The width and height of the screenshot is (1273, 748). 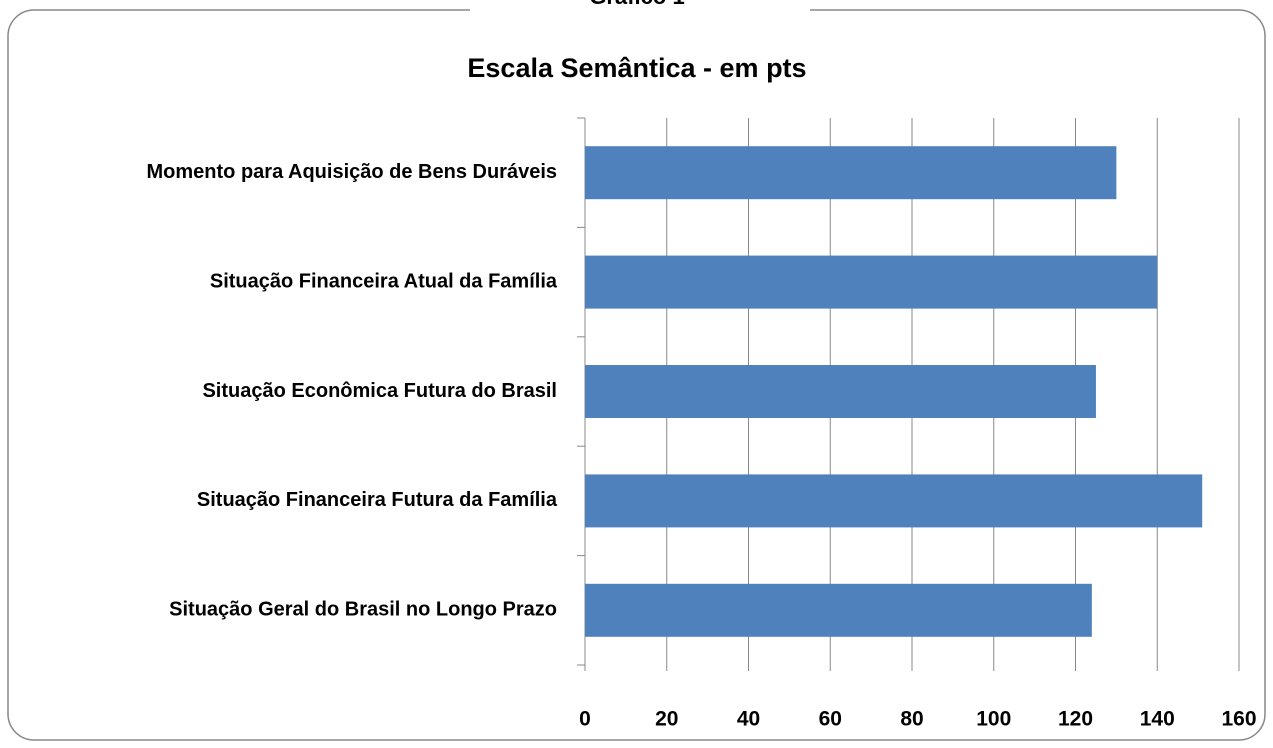 What do you see at coordinates (377, 500) in the screenshot?
I see `y-tick-label: Situação Financeira Futura da Família` at bounding box center [377, 500].